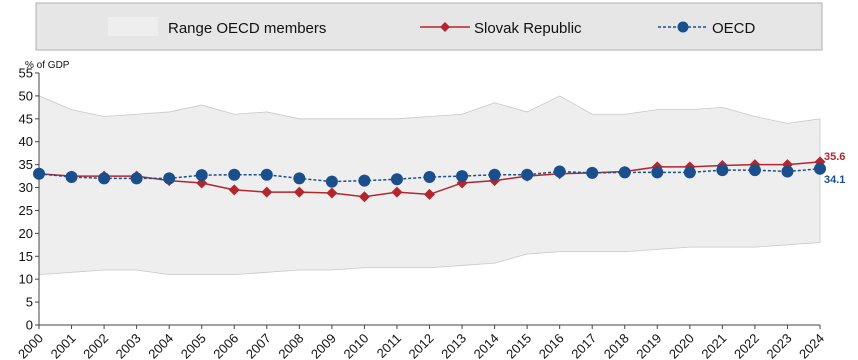 Image resolution: width=858 pixels, height=360 pixels. I want to click on y-tick-label: 40, so click(26, 141).